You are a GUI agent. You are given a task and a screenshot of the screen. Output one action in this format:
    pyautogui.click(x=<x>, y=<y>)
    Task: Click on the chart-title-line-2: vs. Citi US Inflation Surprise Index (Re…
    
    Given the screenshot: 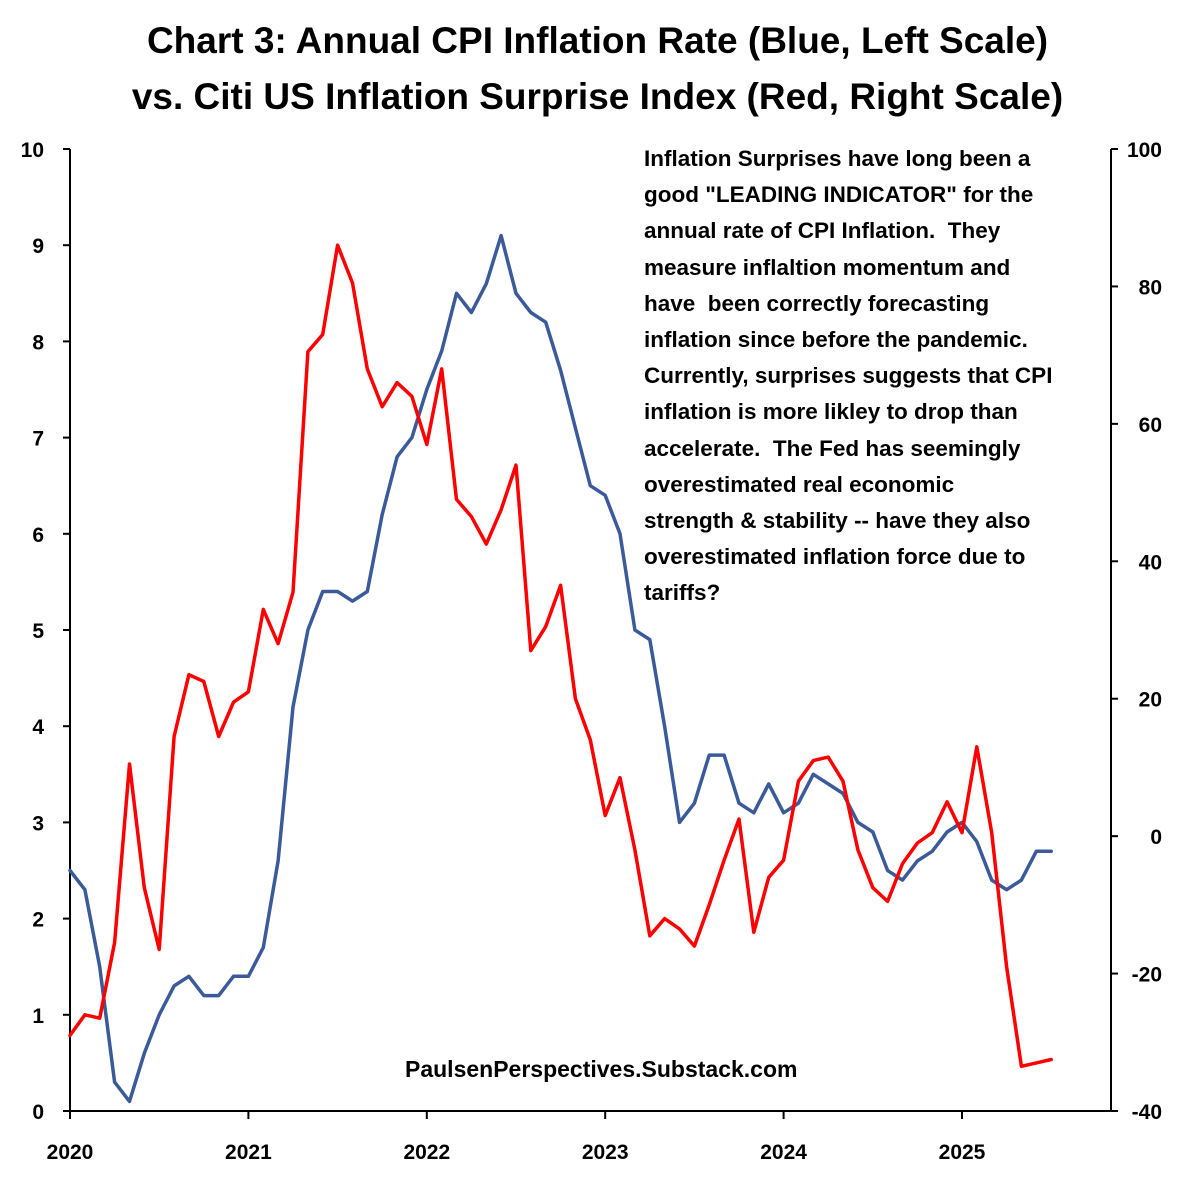 What is the action you would take?
    pyautogui.click(x=597, y=96)
    